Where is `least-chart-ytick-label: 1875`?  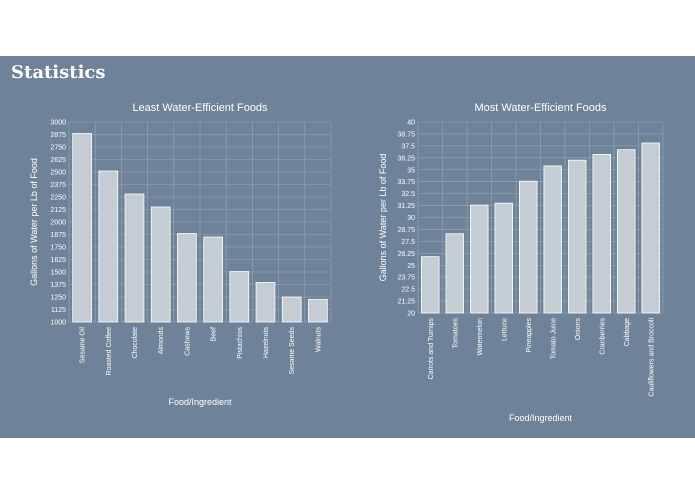 least-chart-ytick-label: 1875 is located at coordinates (58, 235).